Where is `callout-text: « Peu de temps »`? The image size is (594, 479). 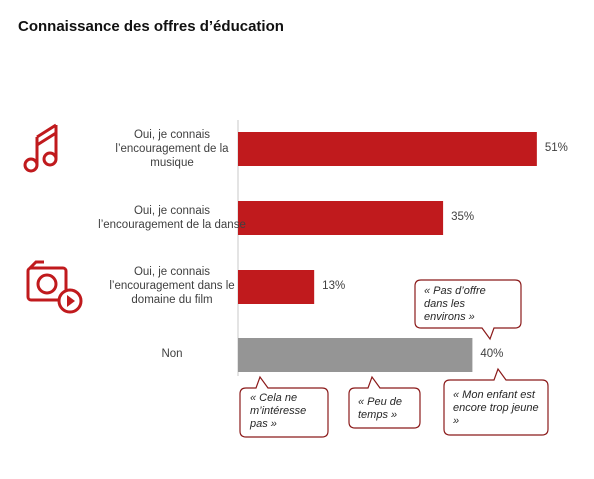 callout-text: « Peu de temps » is located at coordinates (380, 408).